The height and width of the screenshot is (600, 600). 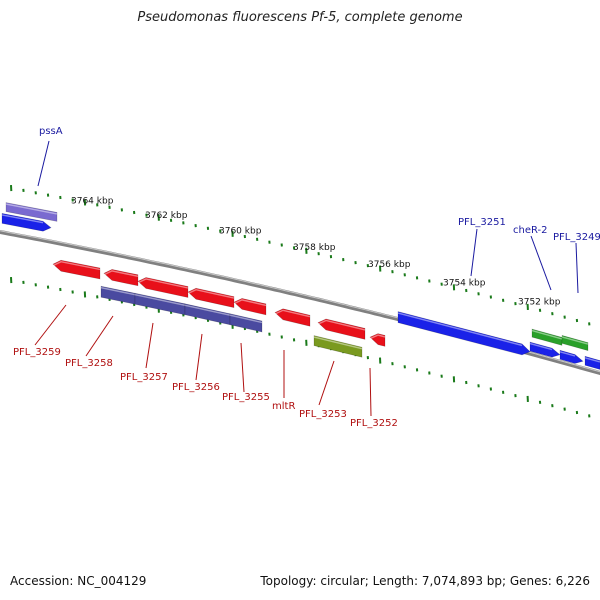 I want to click on kbp-label: 3762 kbp, so click(x=166, y=216).